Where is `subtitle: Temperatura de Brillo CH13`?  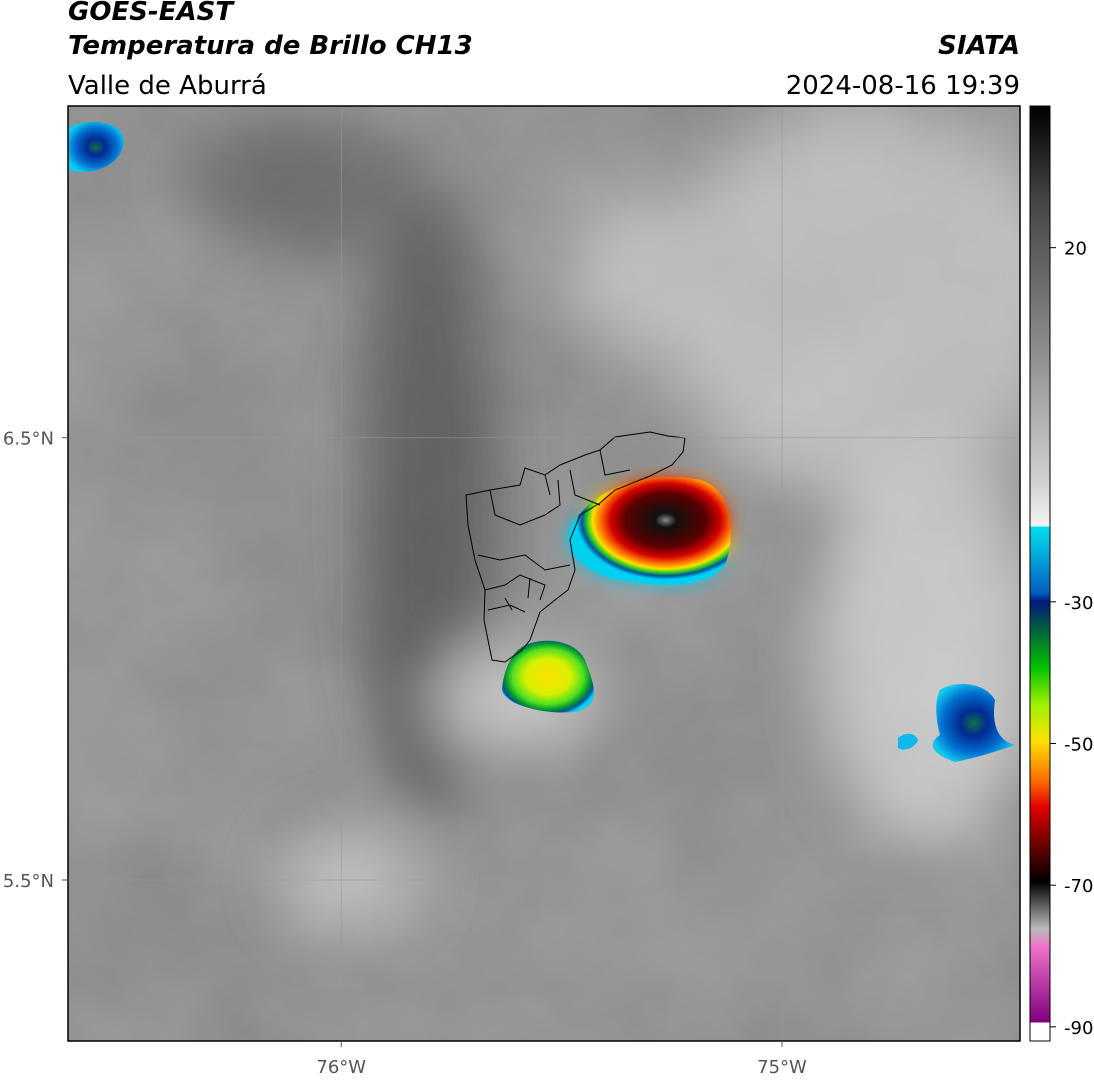
subtitle: Temperatura de Brillo CH13 is located at coordinates (270, 46).